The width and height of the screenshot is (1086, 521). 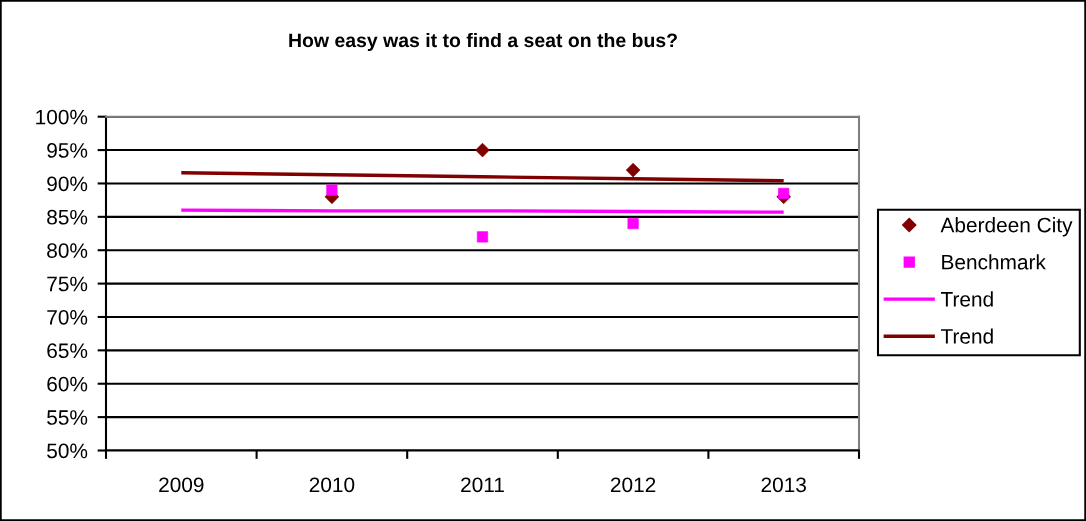 I want to click on x-tick-label: 2010, so click(x=332, y=485).